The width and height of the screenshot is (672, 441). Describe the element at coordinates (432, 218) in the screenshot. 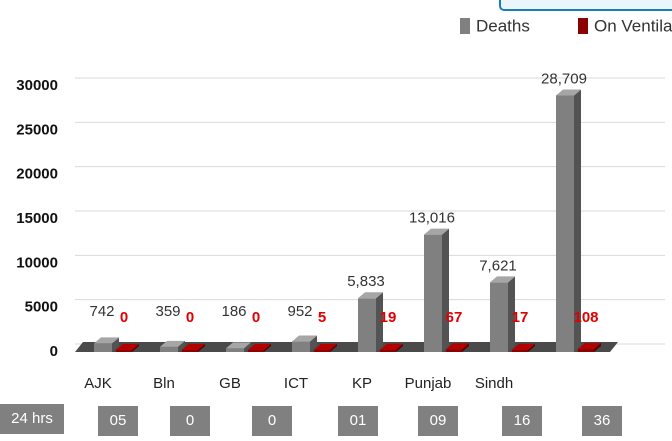

I see `deaths-label: 13,016` at that location.